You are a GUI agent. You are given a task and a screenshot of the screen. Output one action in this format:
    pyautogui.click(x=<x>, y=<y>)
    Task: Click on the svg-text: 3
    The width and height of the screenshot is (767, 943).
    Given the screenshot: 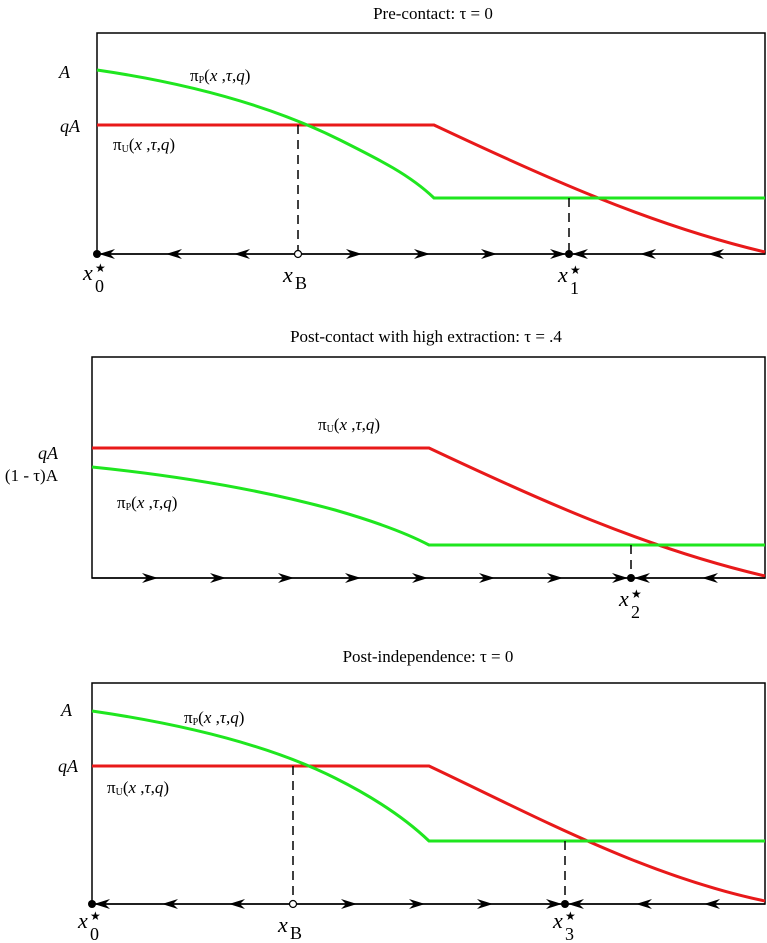 What is the action you would take?
    pyautogui.click(x=569, y=933)
    